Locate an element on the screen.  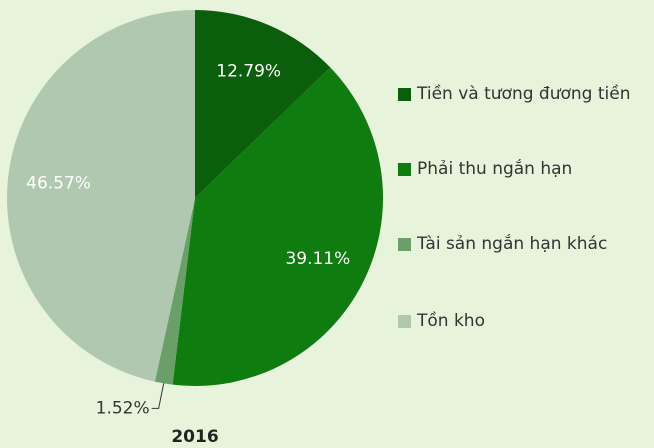
legend-item: Tiền và tương đương tiền is located at coordinates (523, 94).